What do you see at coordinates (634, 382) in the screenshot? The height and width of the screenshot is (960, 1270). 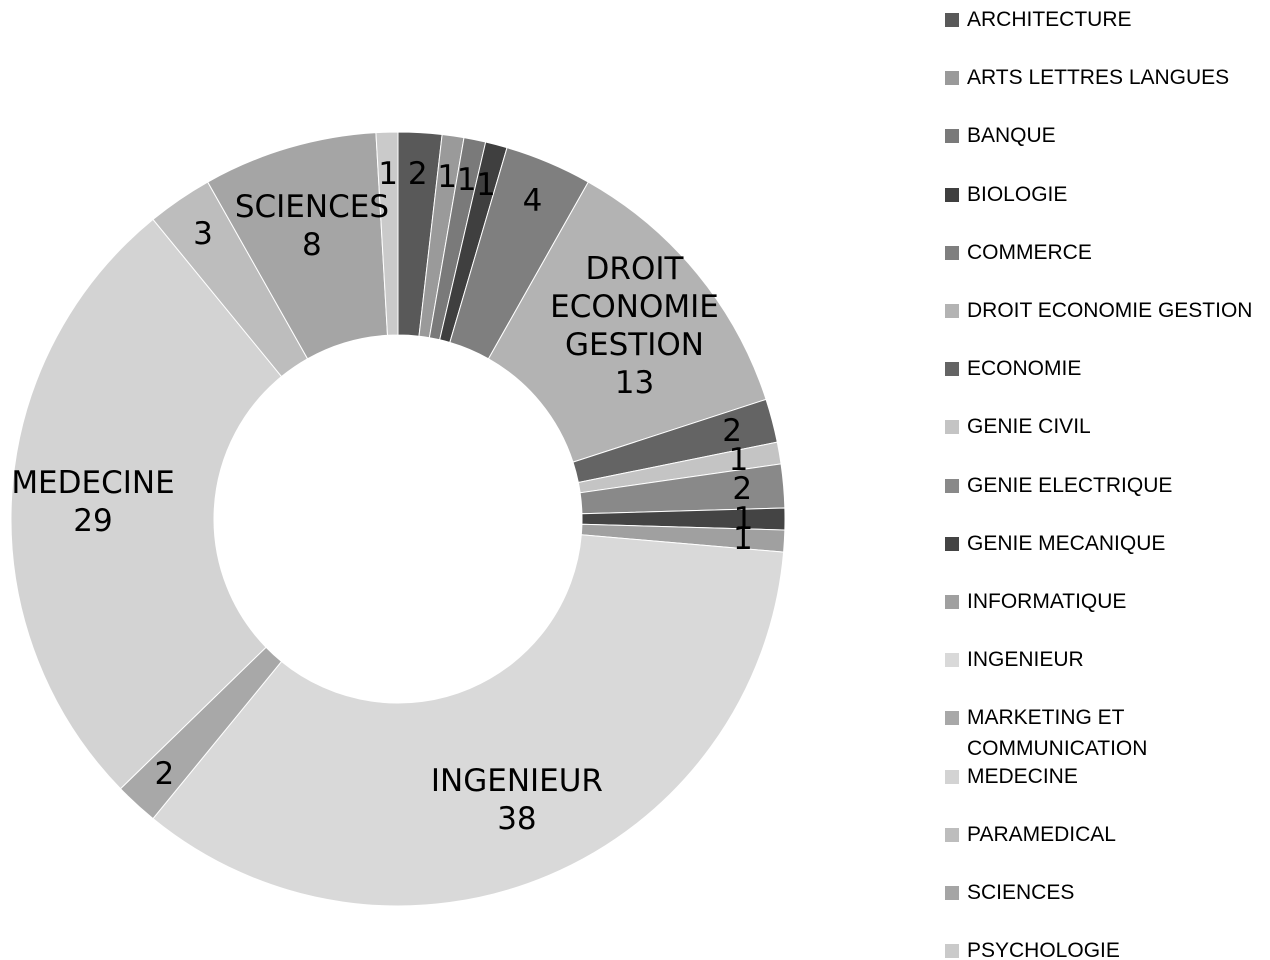 I see `label-value: 13` at bounding box center [634, 382].